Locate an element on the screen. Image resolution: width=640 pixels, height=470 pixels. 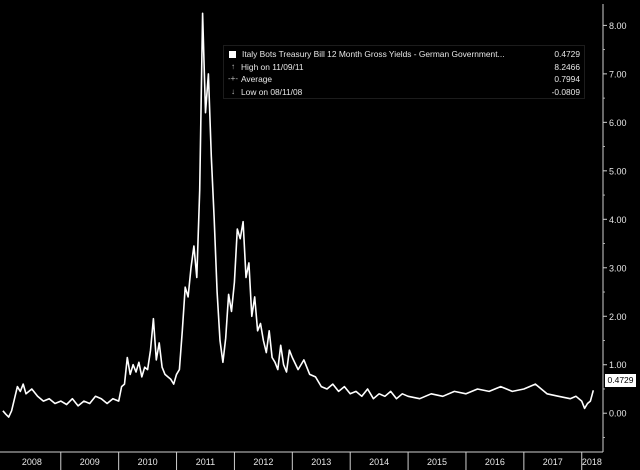
x-tick-label: 2012 is located at coordinates (263, 462).